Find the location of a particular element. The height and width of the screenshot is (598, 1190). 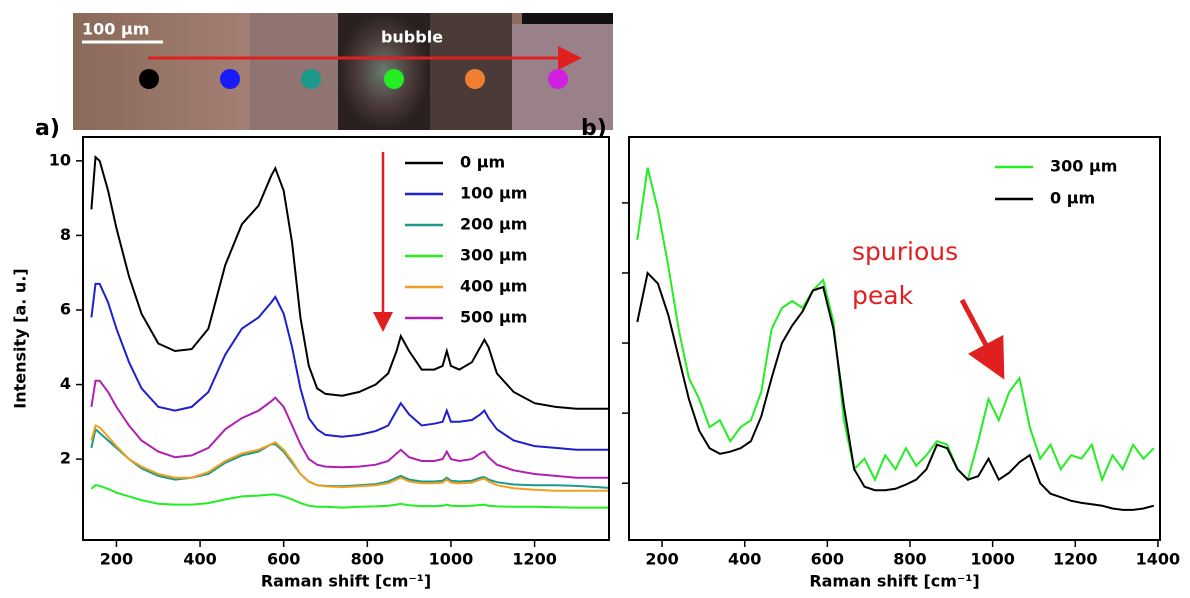

legend-label: 100 µm is located at coordinates (493, 193).